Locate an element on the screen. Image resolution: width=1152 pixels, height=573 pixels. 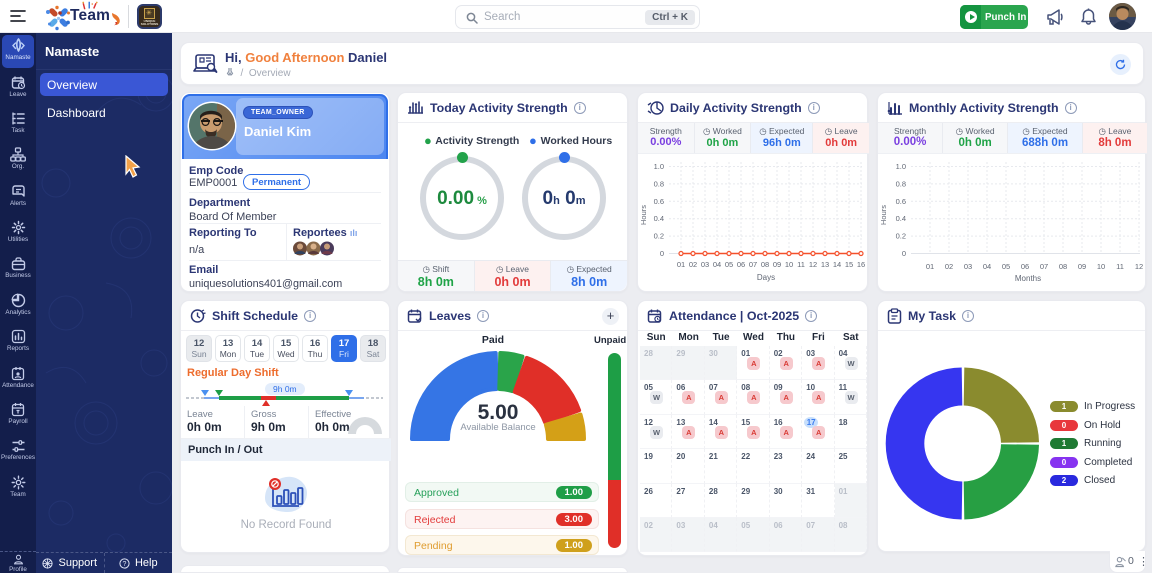
svg-text: Months is located at coordinates (1028, 278).